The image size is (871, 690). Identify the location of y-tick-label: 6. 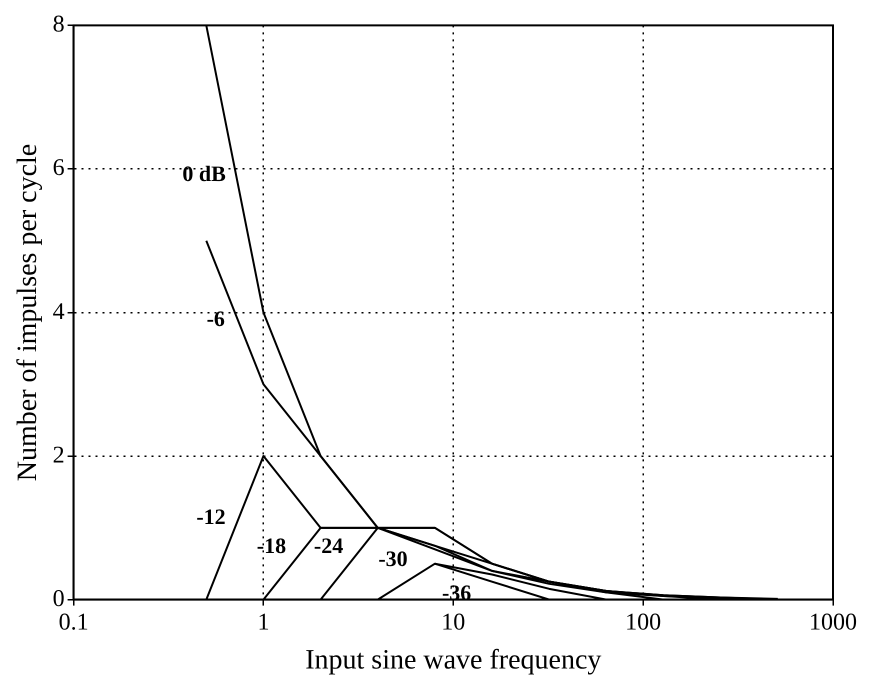
(58, 168).